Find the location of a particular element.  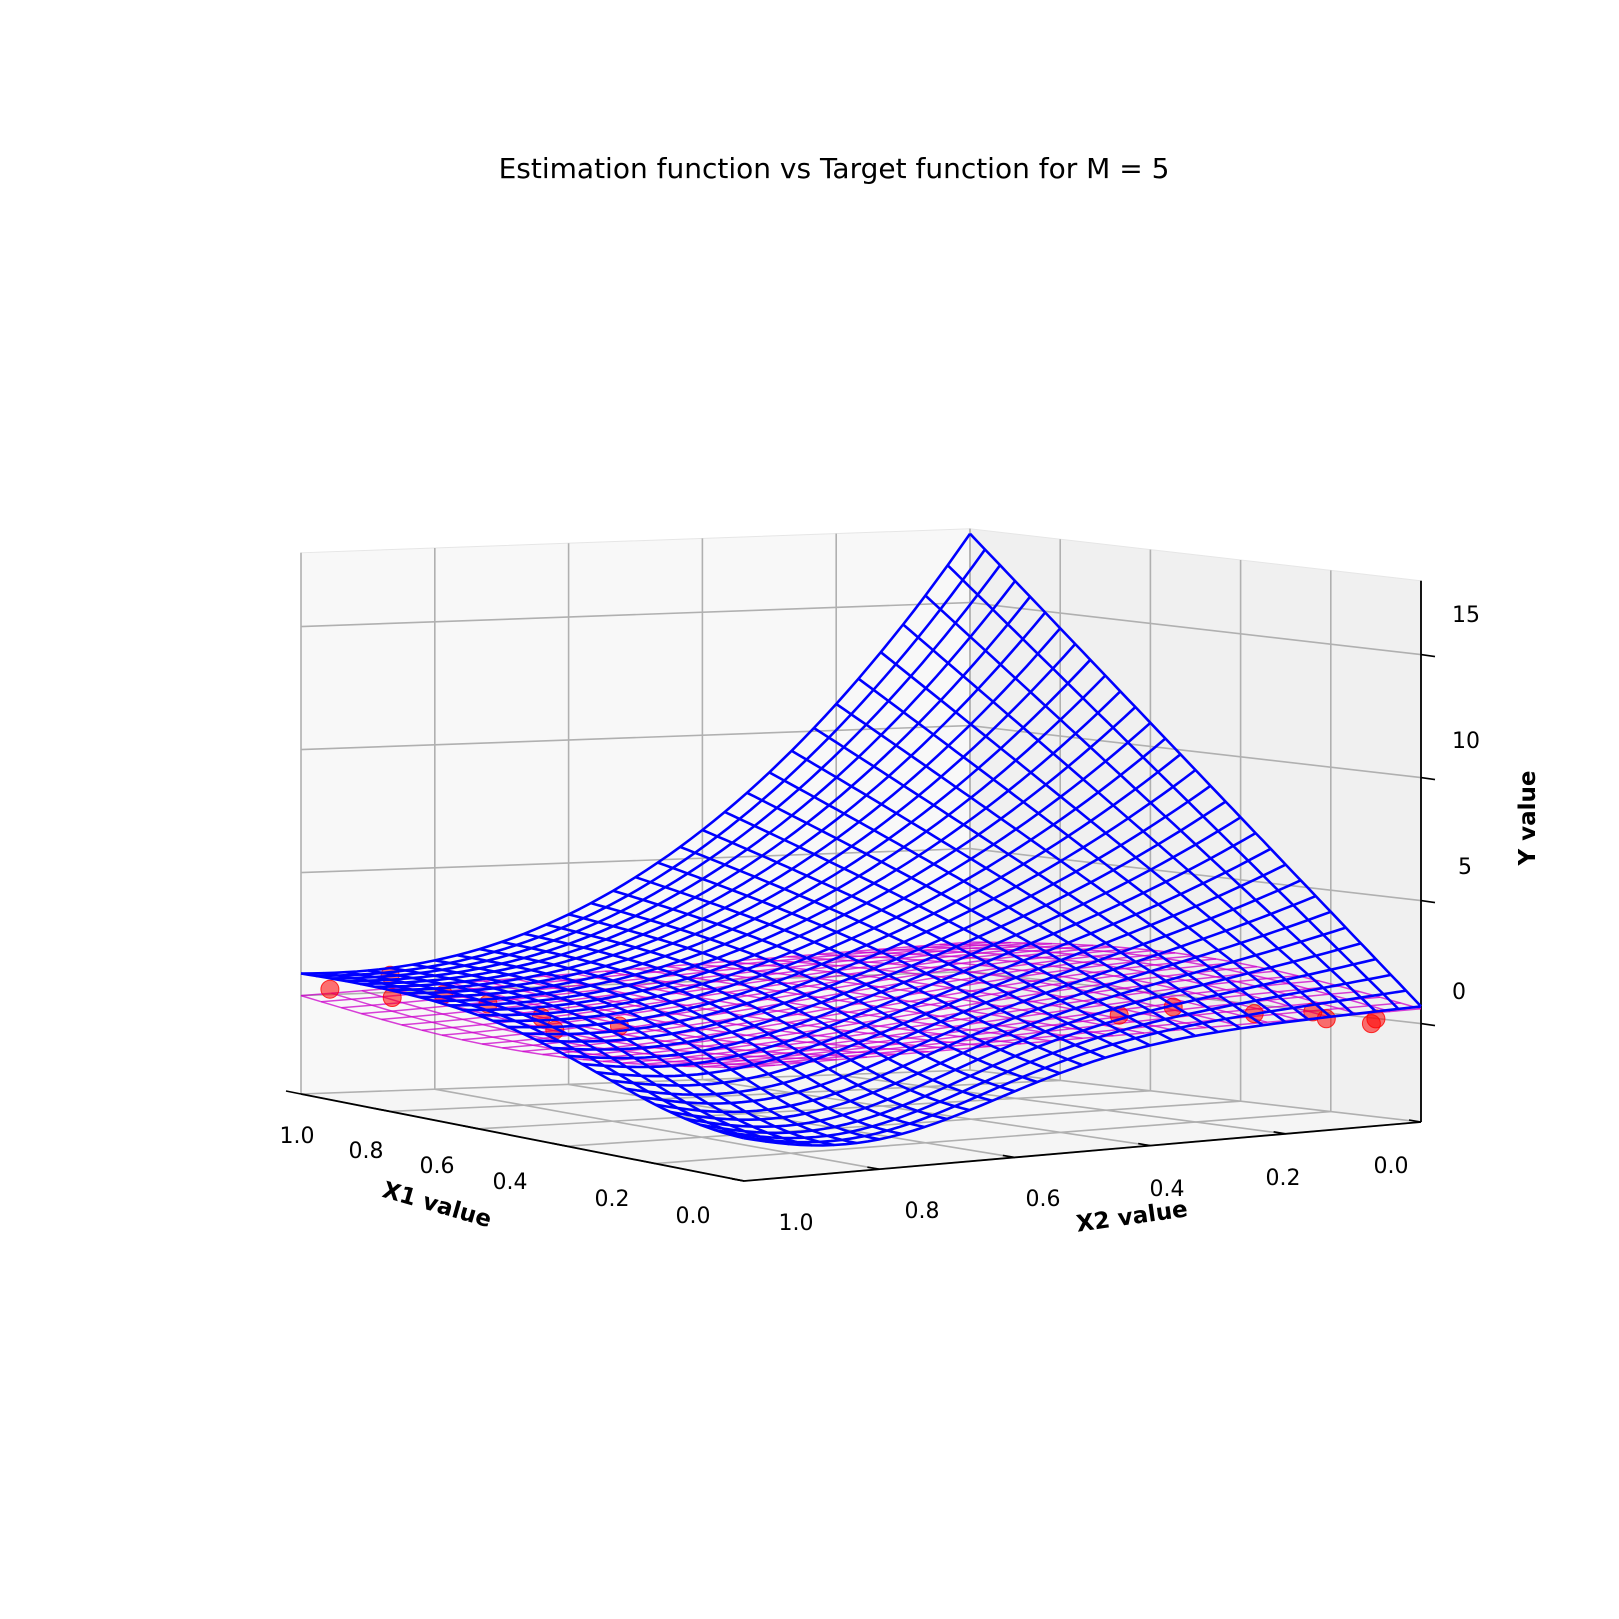

x-tick-label: 0.2 is located at coordinates (612, 1199).